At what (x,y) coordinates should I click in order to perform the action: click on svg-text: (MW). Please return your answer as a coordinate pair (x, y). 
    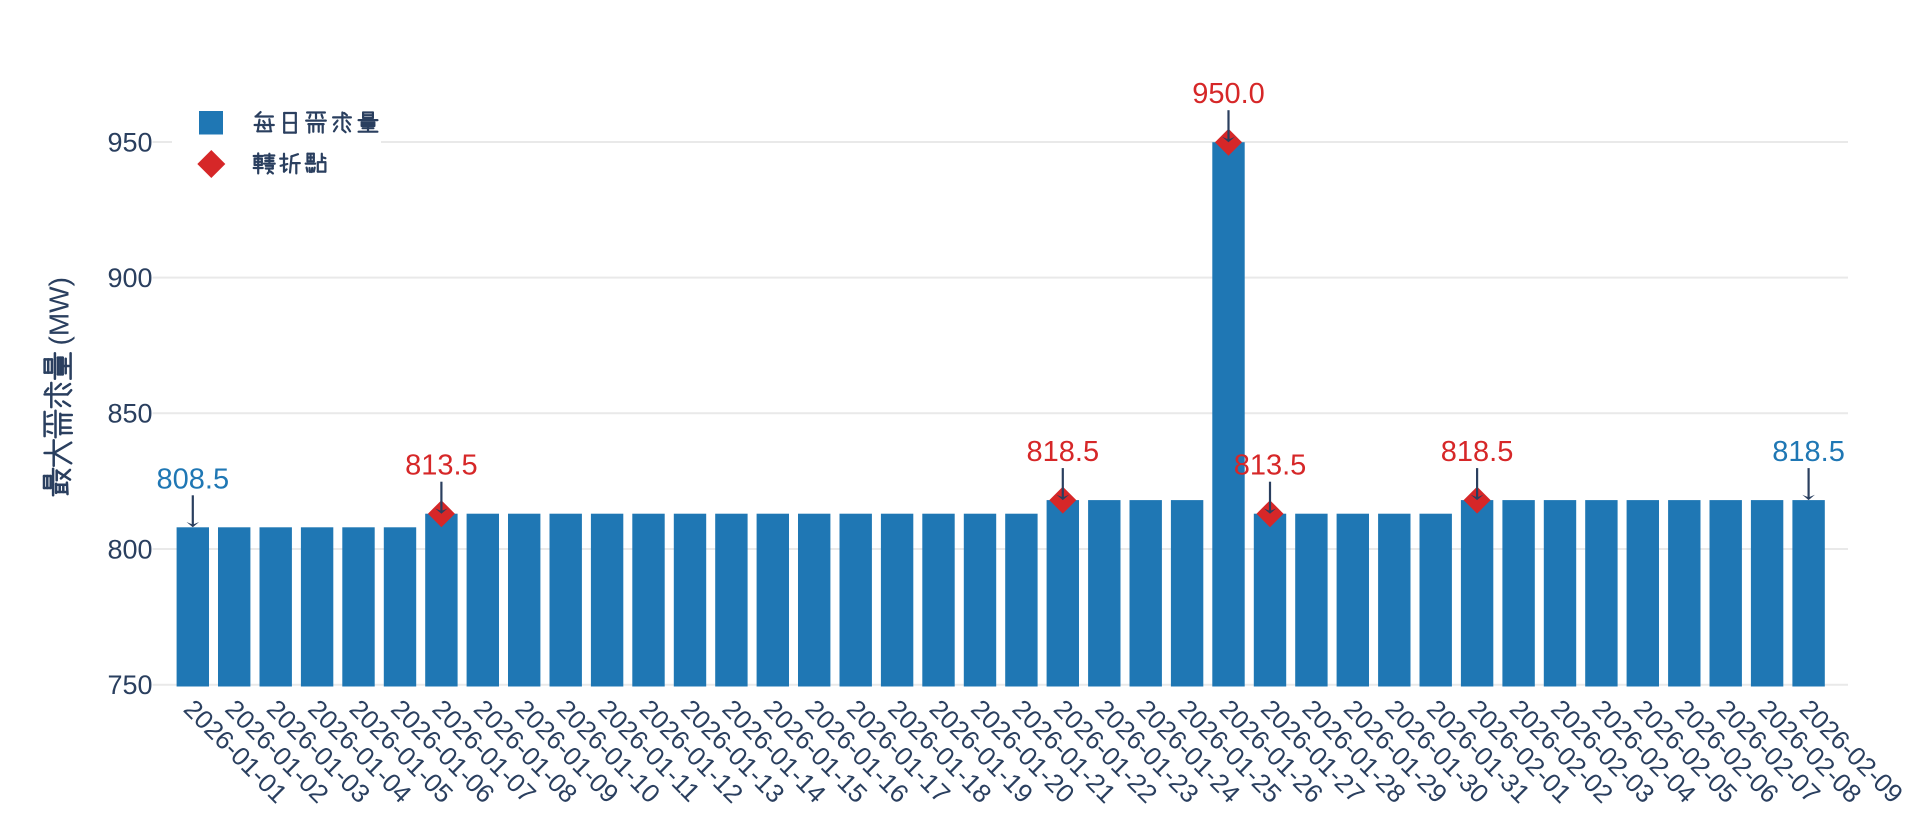
    Looking at the image, I should click on (59, 311).